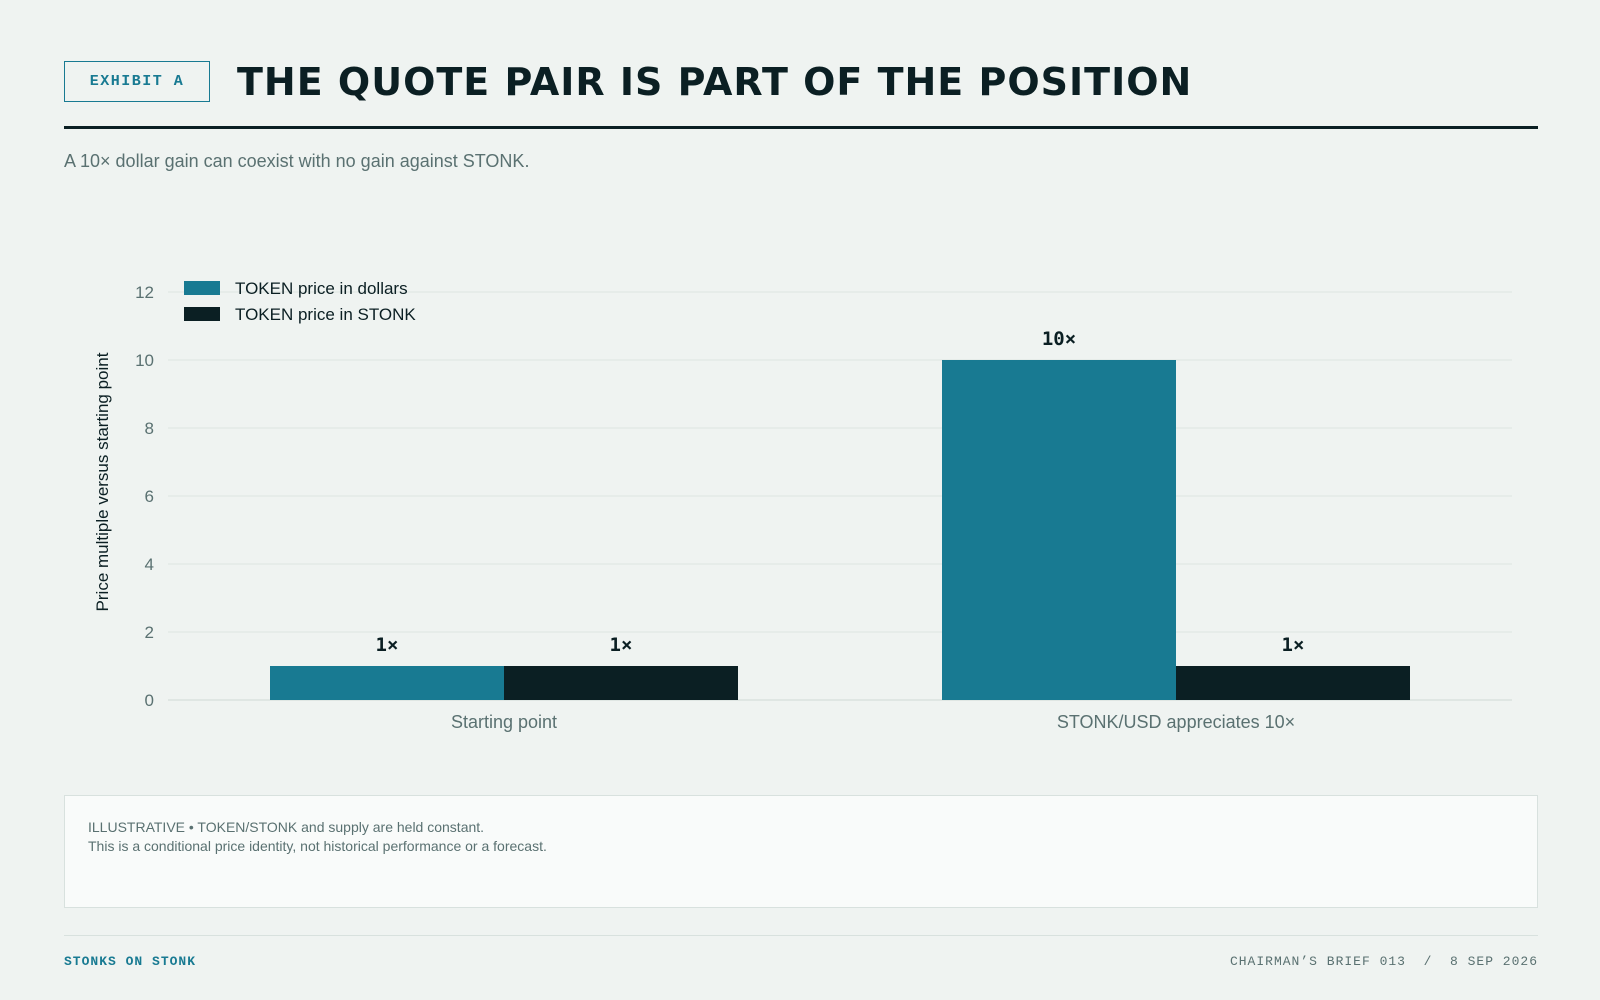 Image resolution: width=1600 pixels, height=1000 pixels. I want to click on legend-label: TOKEN price in STONK, so click(325, 314).